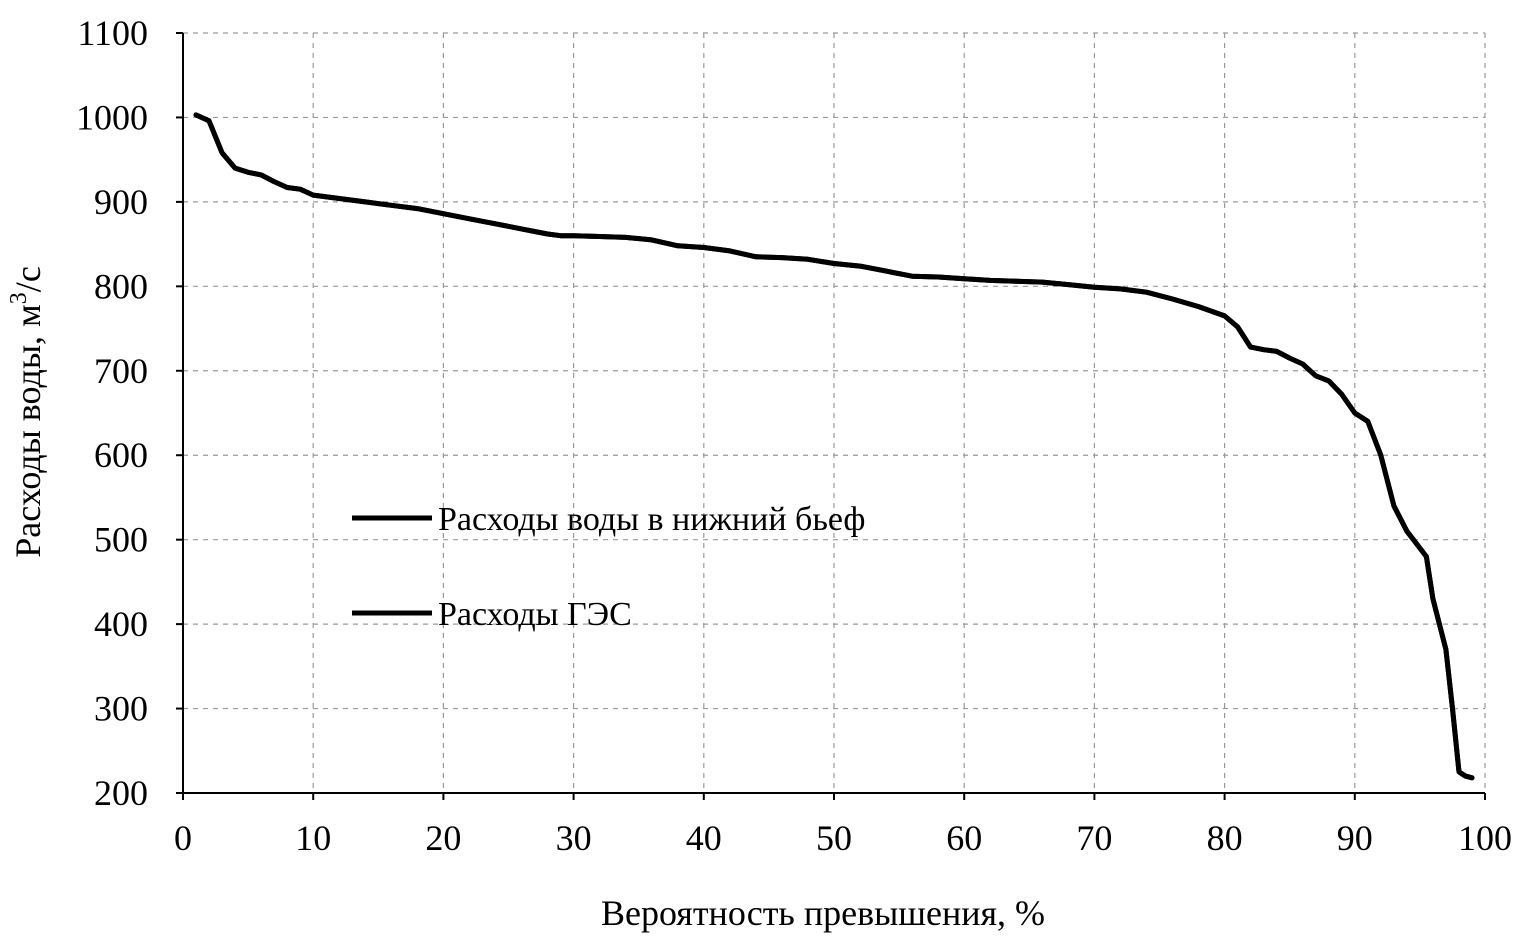  I want to click on x-tick-label-0: 0, so click(183, 838).